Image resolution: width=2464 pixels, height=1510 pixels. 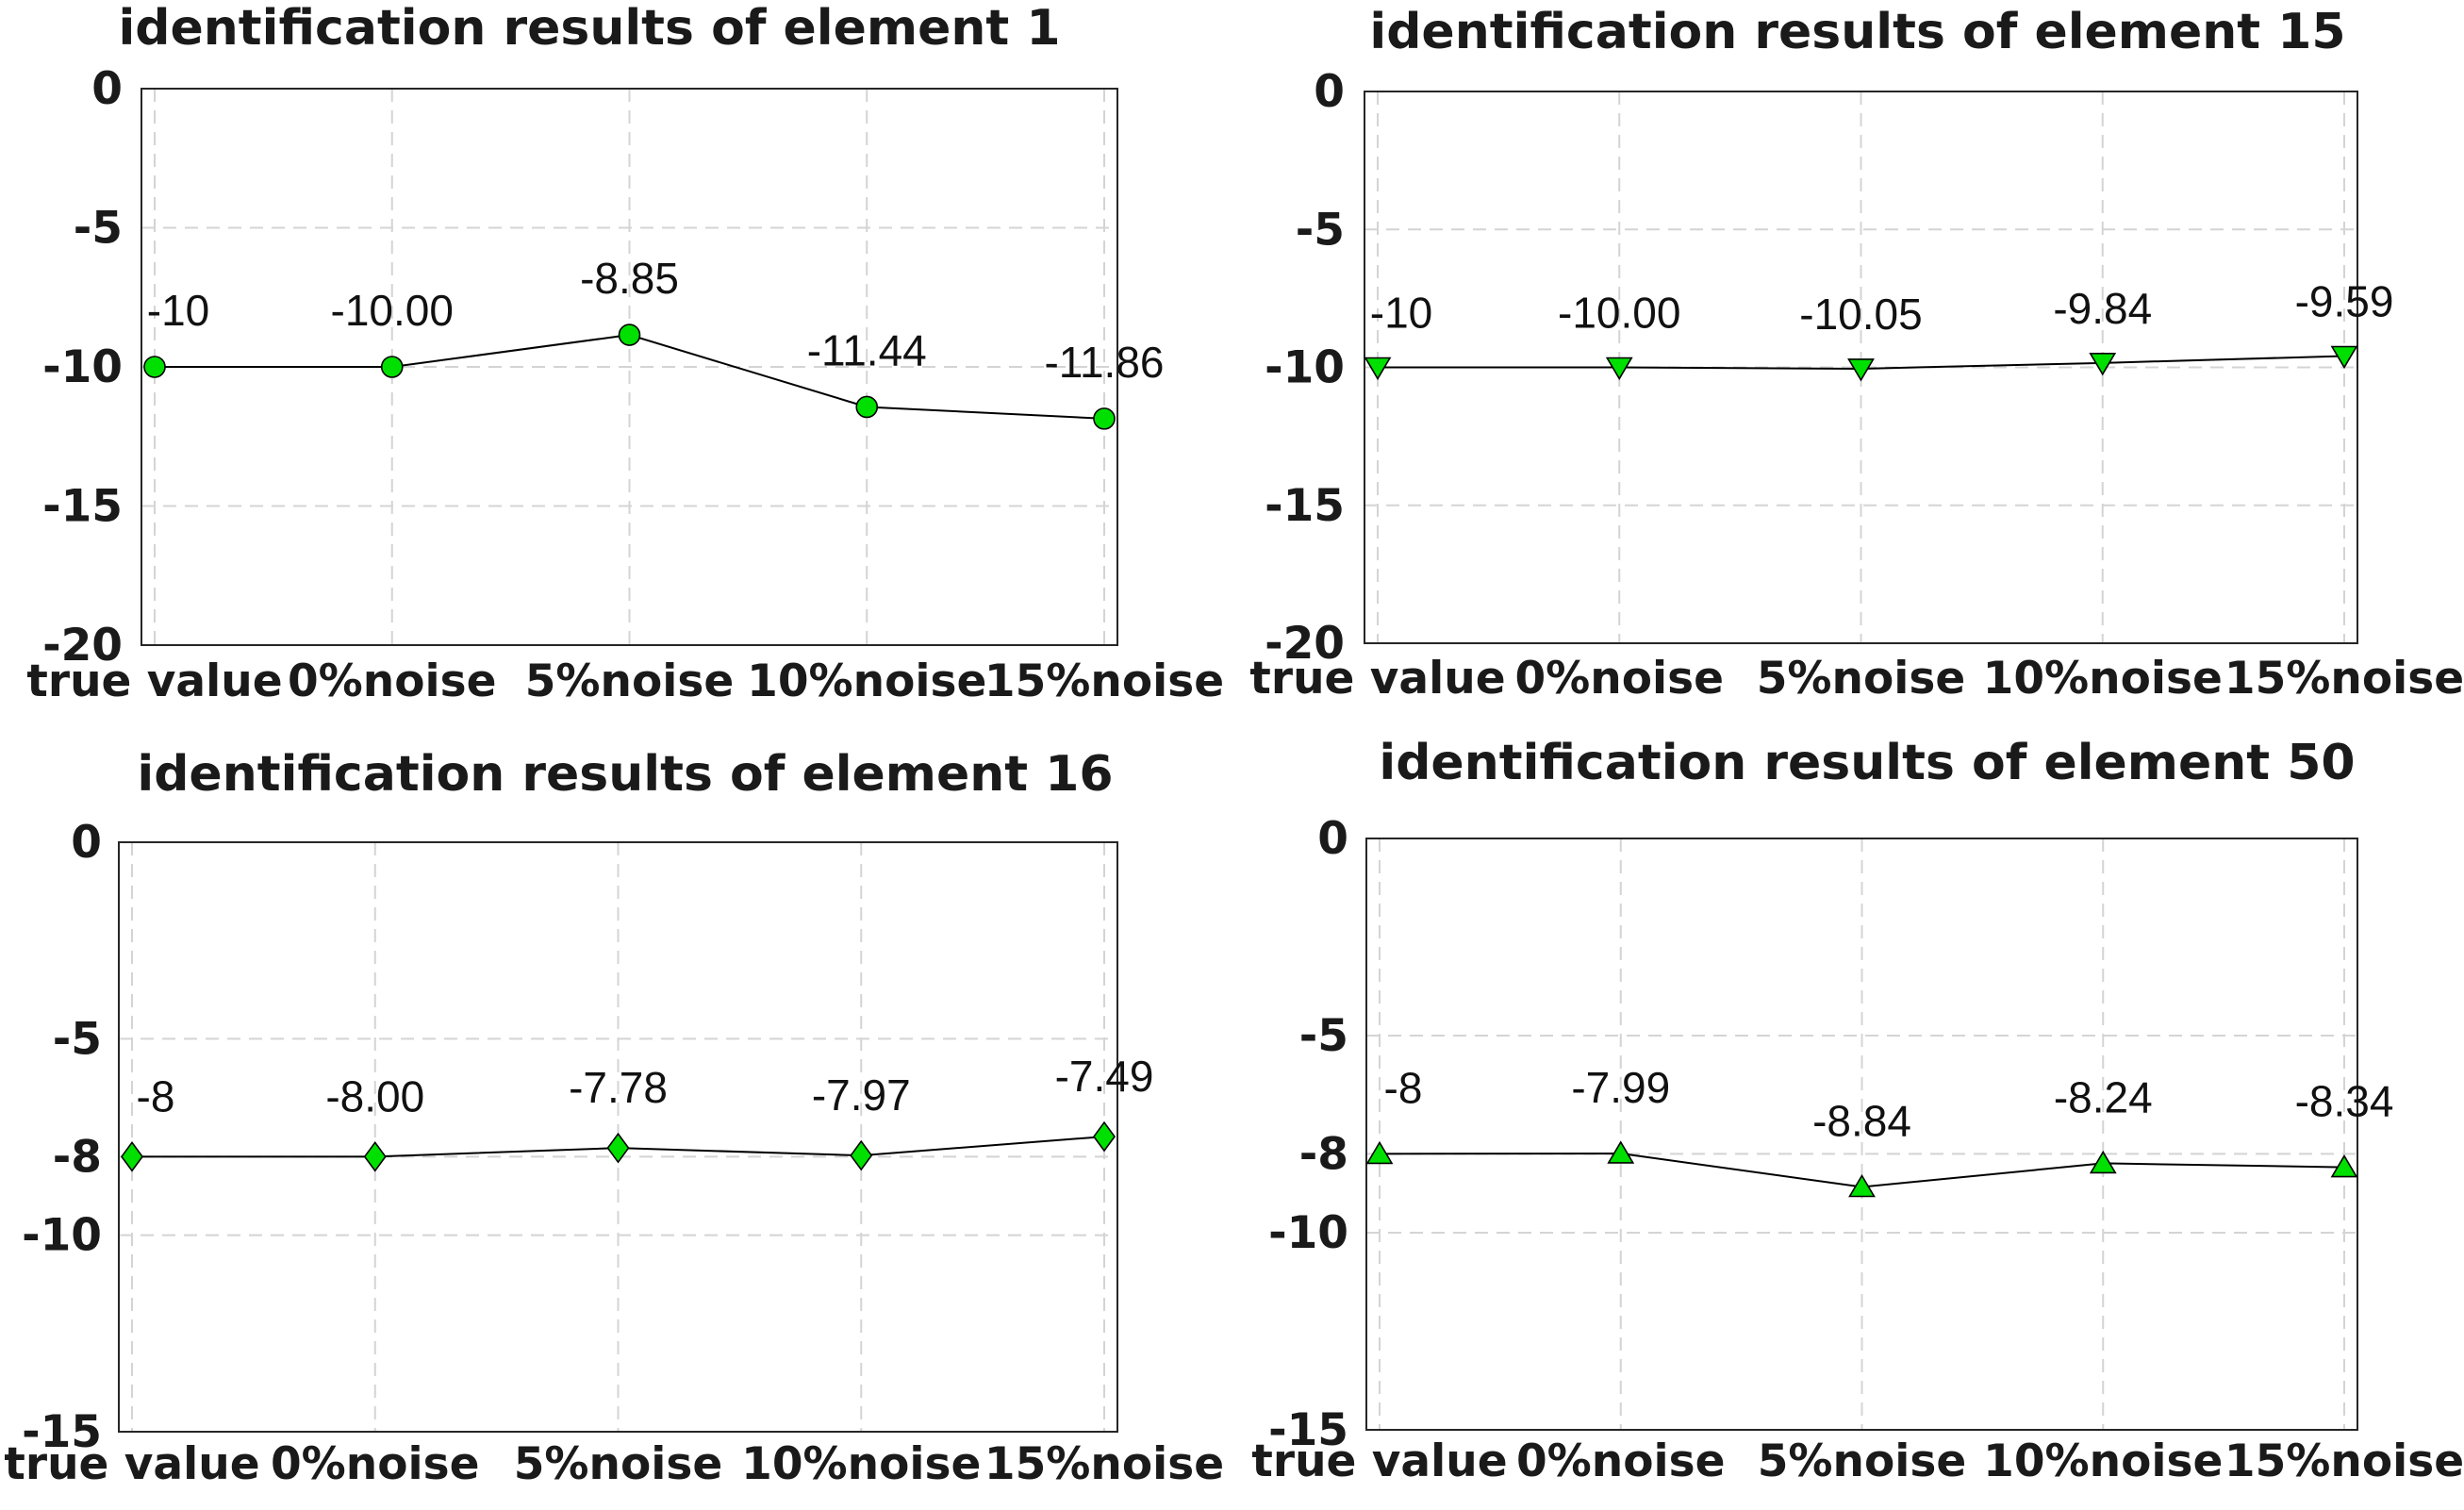 I want to click on data-label: -9.84, so click(x=2102, y=309).